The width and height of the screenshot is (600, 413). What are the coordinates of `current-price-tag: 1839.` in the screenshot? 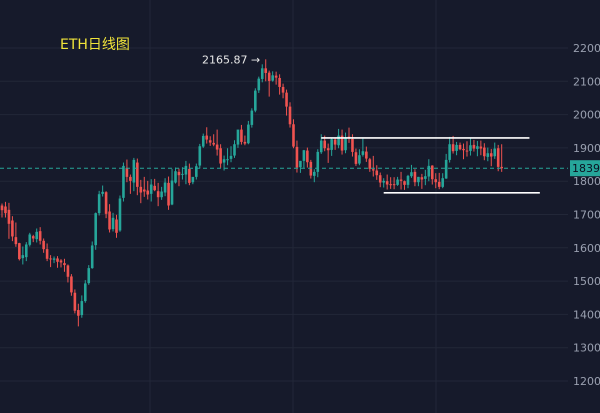 It's located at (585, 168).